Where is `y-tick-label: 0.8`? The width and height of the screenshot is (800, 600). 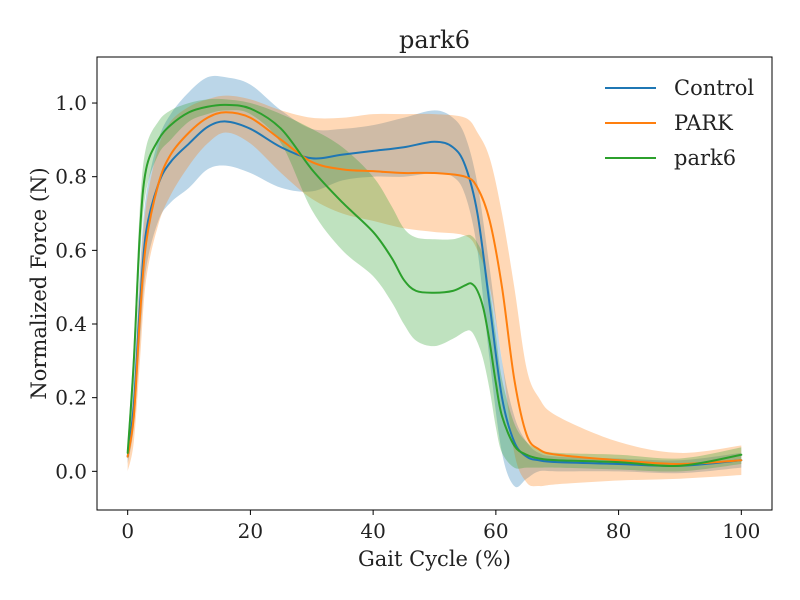
y-tick-label: 0.8 is located at coordinates (71, 177).